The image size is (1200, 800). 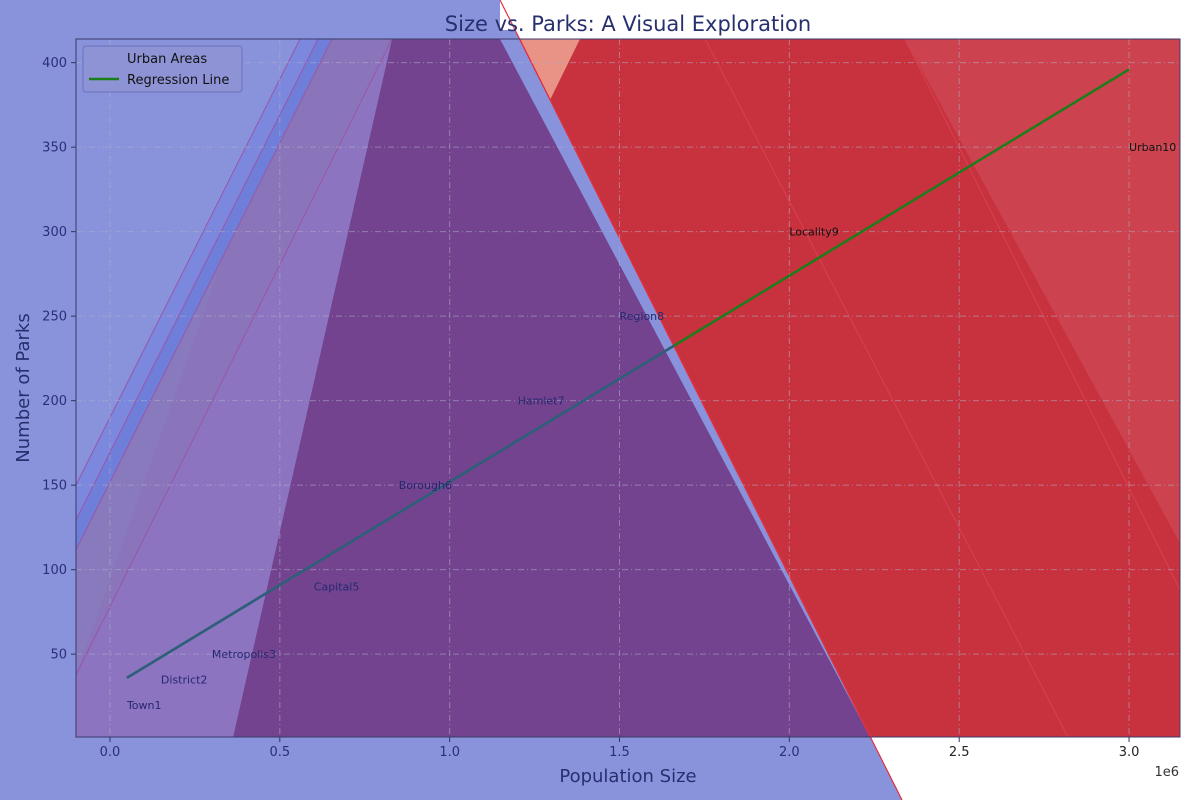 I want to click on x-tick-label: 2.0, so click(x=789, y=752).